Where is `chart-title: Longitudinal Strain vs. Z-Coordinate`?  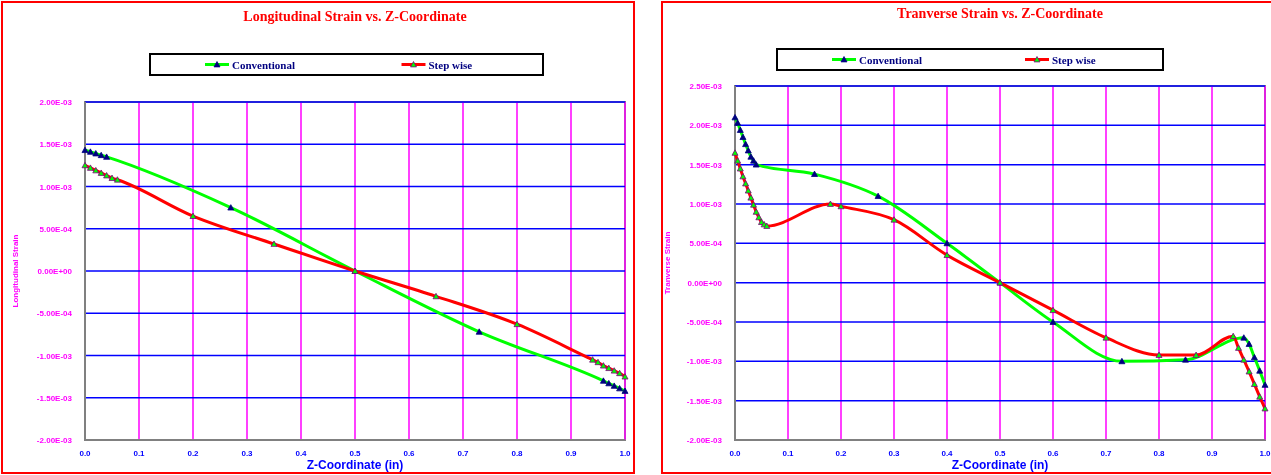
chart-title: Longitudinal Strain vs. Z-Coordinate is located at coordinates (355, 16).